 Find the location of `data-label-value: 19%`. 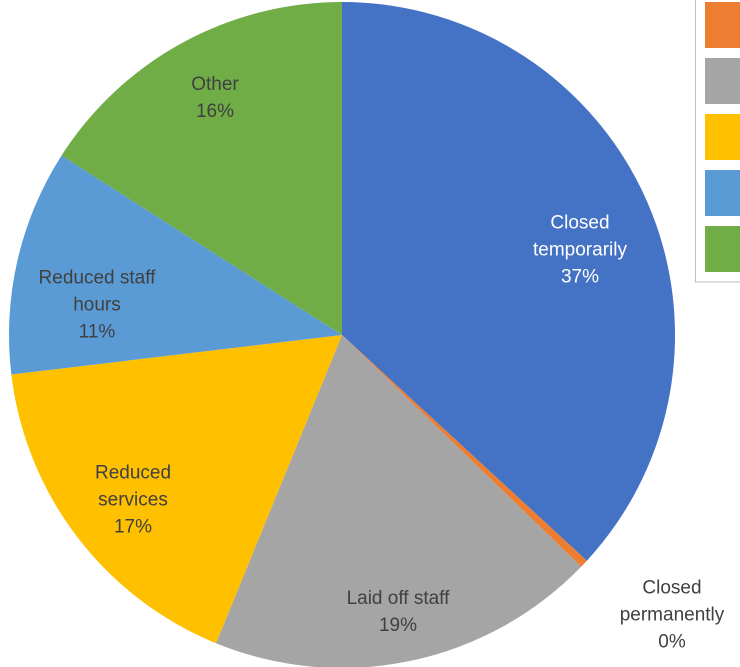

data-label-value: 19% is located at coordinates (398, 625).